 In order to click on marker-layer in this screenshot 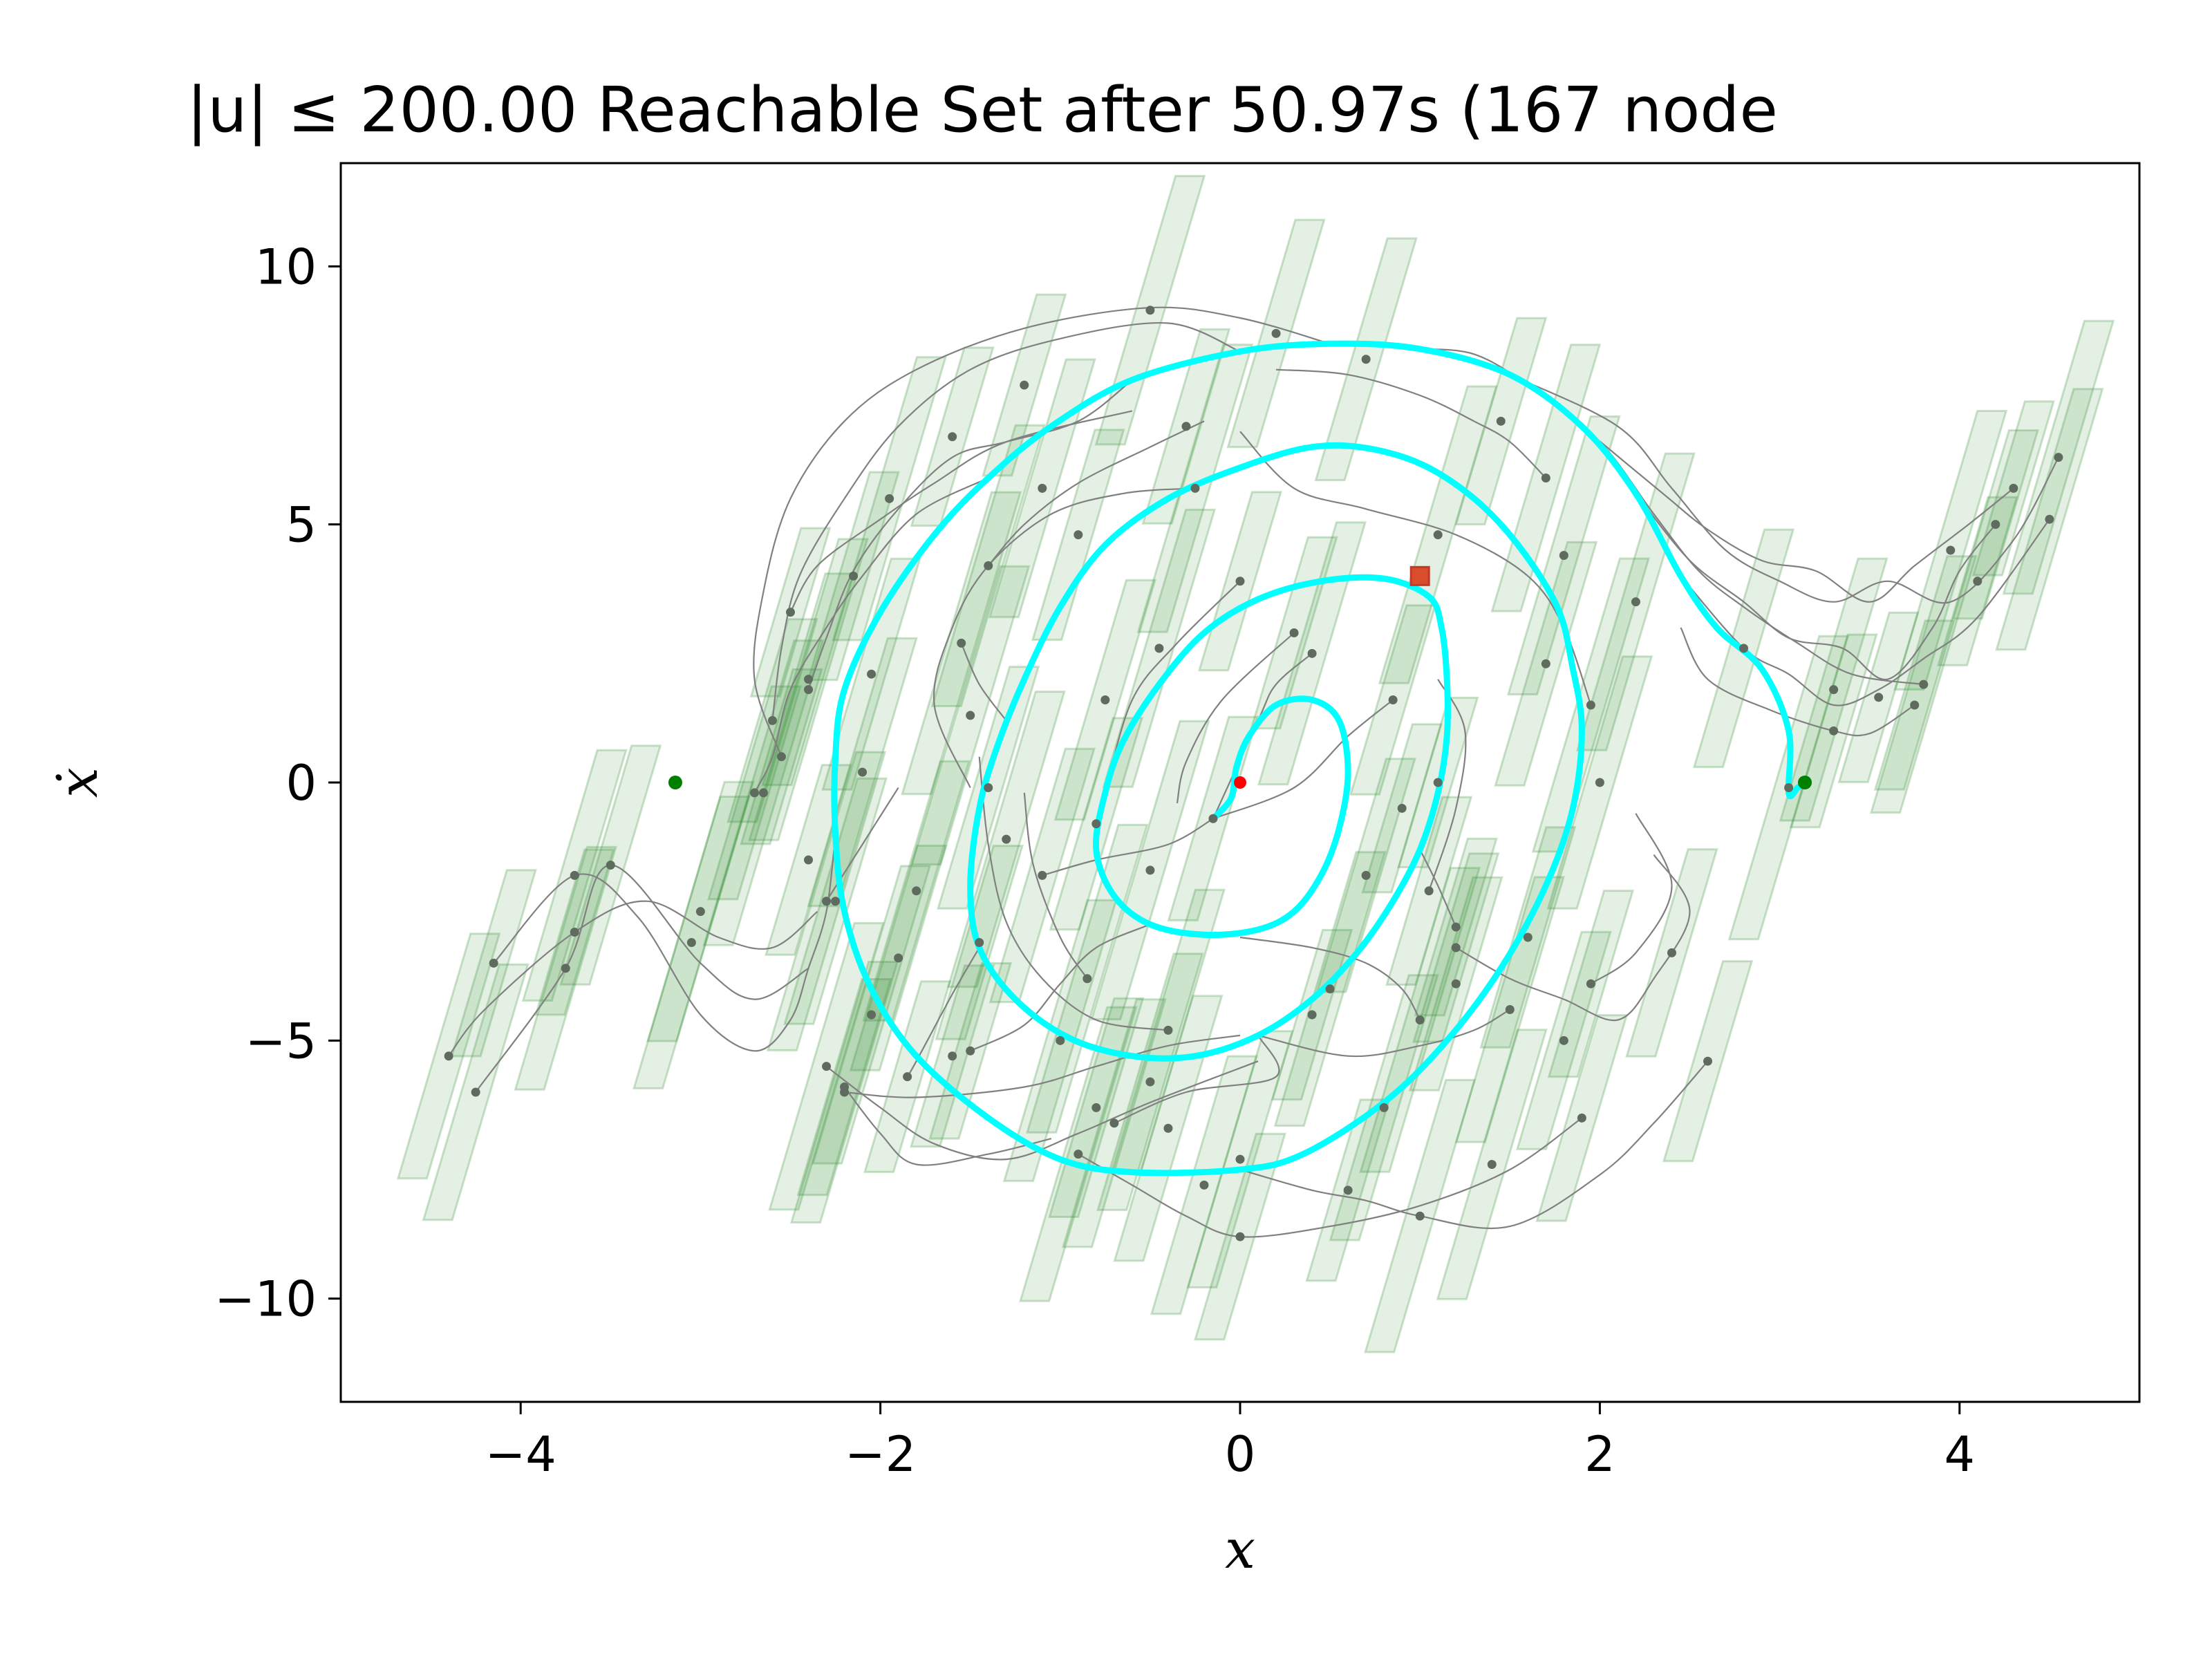, I will do `click(1240, 677)`.